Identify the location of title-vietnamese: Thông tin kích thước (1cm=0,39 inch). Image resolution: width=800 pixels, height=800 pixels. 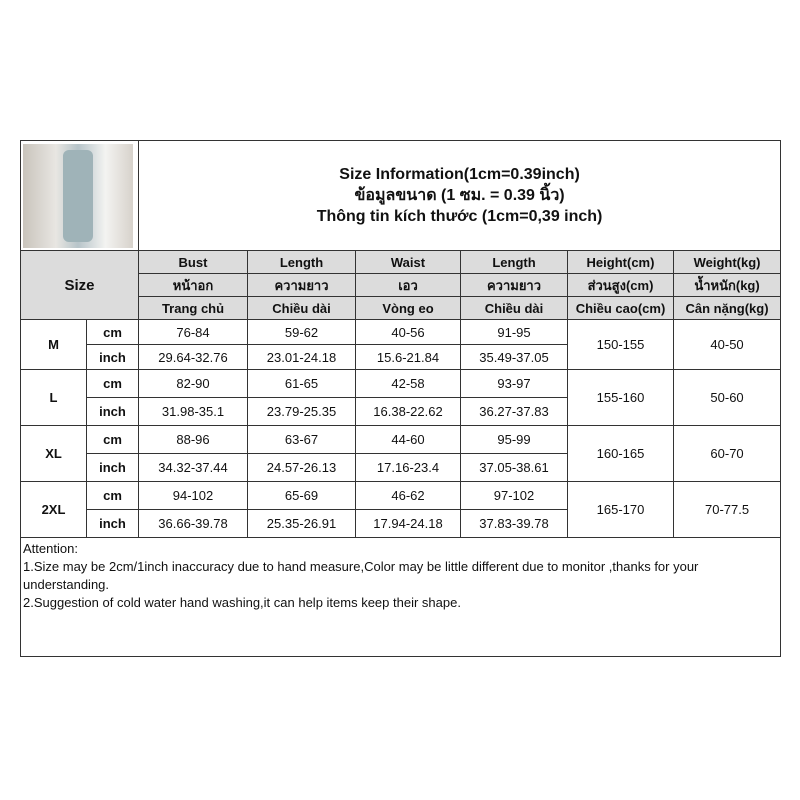
(459, 216).